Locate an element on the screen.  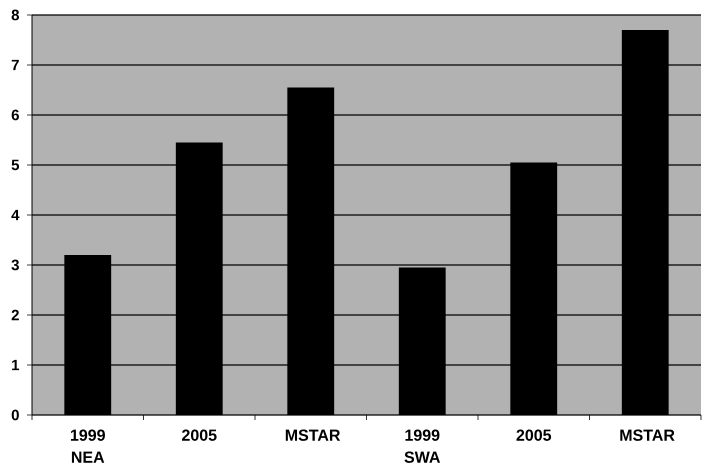
y-tick-label: 4 is located at coordinates (15, 215).